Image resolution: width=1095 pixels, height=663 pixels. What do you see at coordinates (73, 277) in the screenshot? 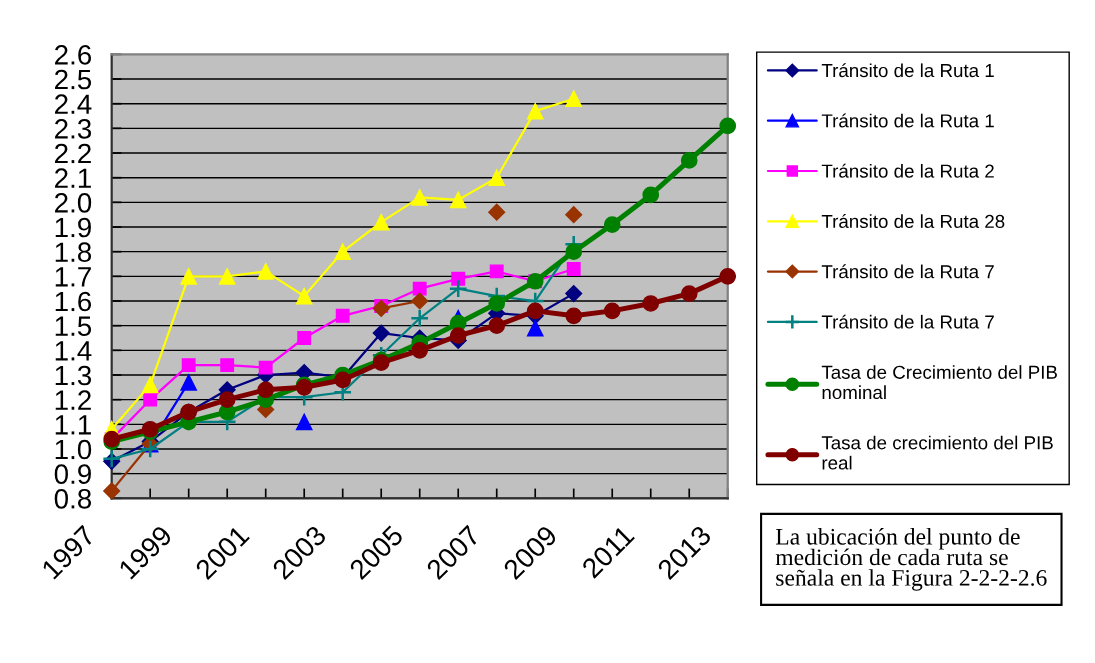
I see `y-tick-label: 1.7` at bounding box center [73, 277].